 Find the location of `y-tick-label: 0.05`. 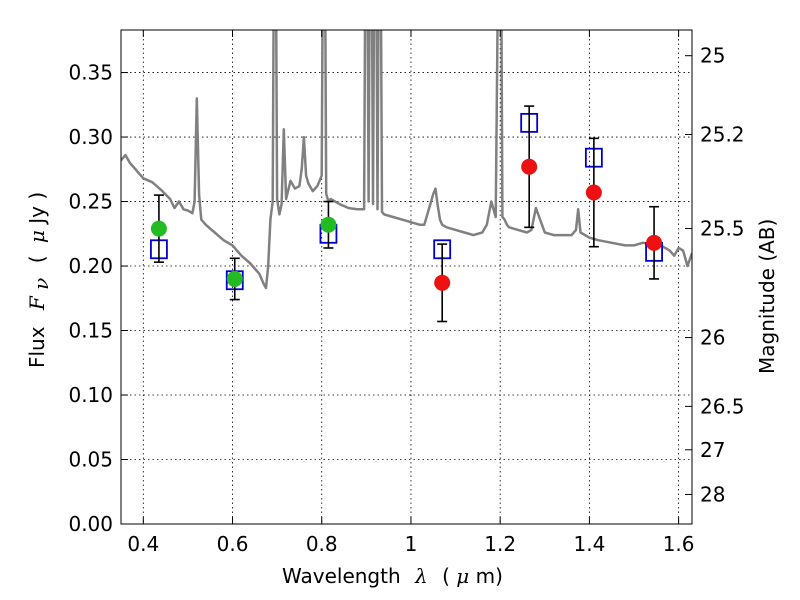

y-tick-label: 0.05 is located at coordinates (90, 460).